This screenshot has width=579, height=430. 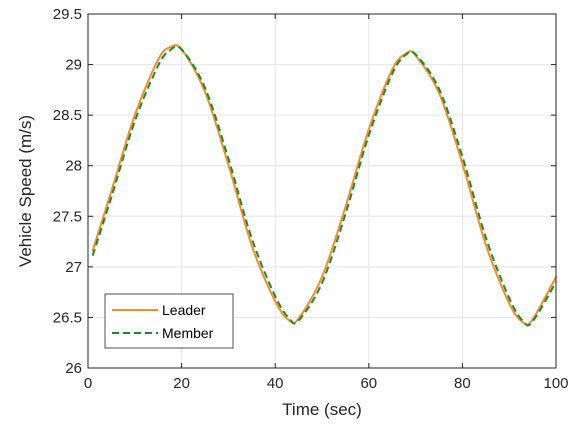 What do you see at coordinates (25, 191) in the screenshot?
I see `y-axis-label: Vehicle Speed (m/s)` at bounding box center [25, 191].